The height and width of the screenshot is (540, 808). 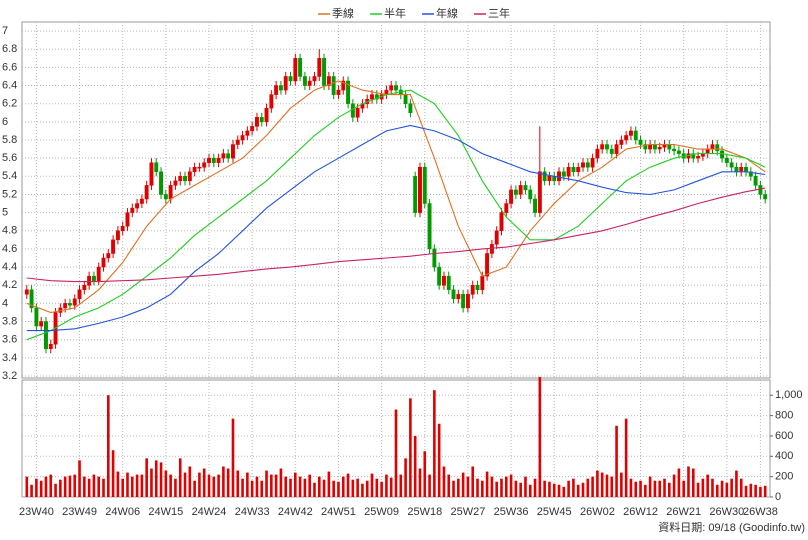 What do you see at coordinates (381, 512) in the screenshot?
I see `x-tick-label: 25W09` at bounding box center [381, 512].